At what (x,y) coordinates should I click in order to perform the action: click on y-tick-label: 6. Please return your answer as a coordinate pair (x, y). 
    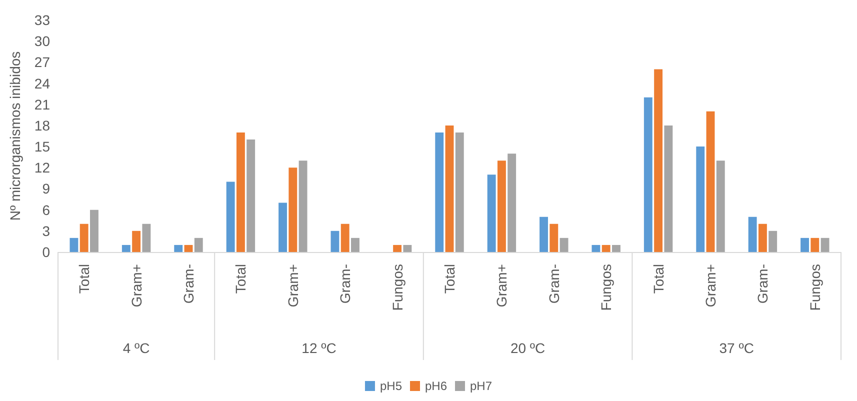
    Looking at the image, I should click on (46, 210).